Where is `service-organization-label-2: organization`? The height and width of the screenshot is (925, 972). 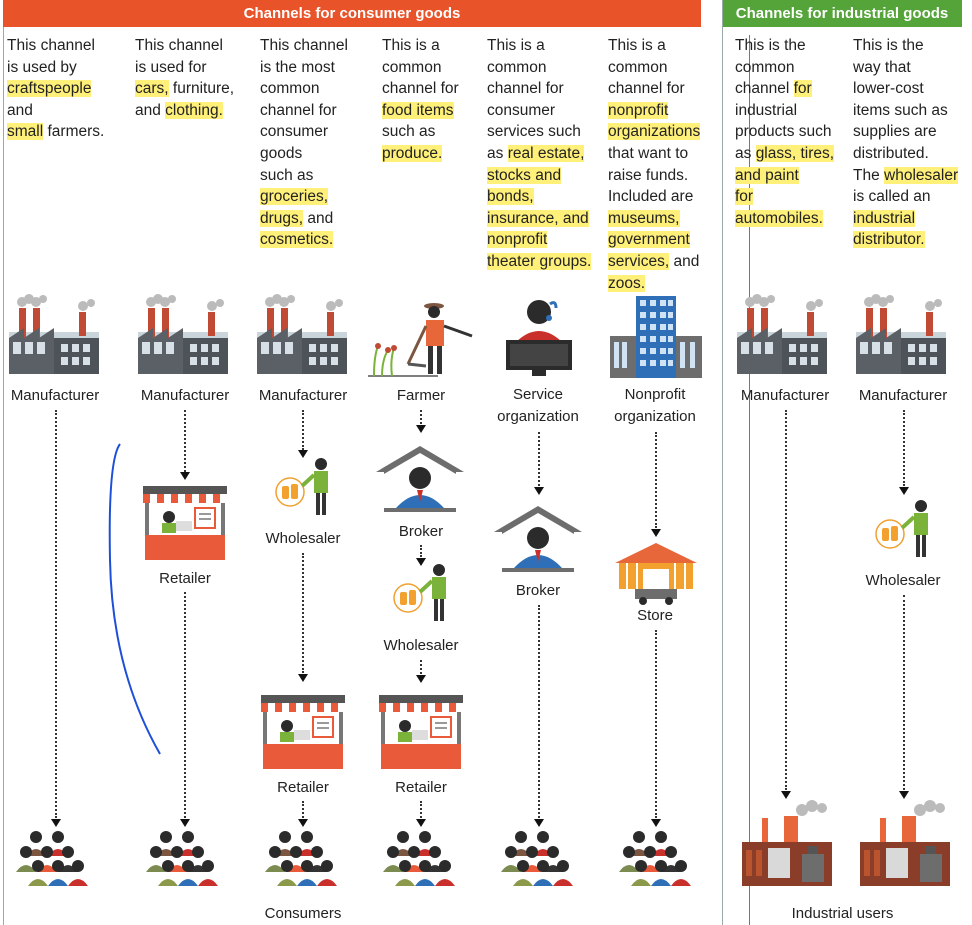
service-organization-label-2: organization is located at coordinates (538, 416).